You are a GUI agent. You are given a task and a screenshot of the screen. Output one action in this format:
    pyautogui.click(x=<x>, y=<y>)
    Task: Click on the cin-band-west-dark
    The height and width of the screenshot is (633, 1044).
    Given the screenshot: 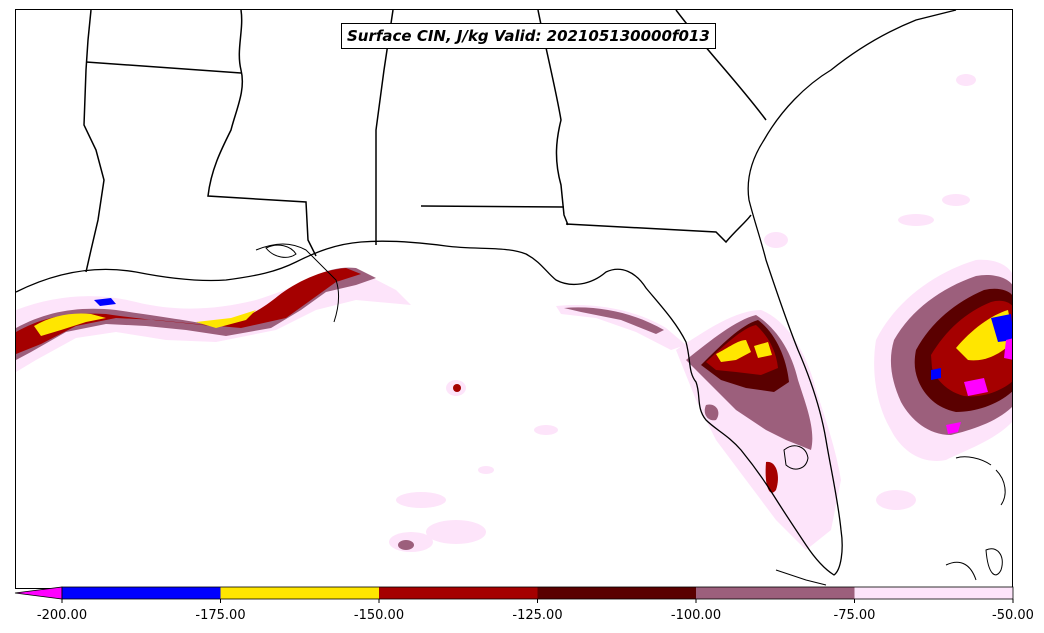 What is the action you would take?
    pyautogui.click(x=188, y=311)
    